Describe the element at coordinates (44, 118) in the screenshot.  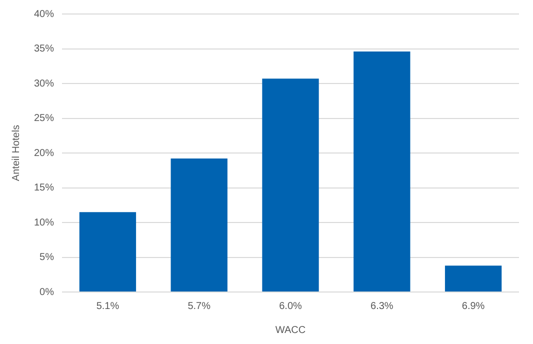
I see `y-tick-label: 25%` at that location.